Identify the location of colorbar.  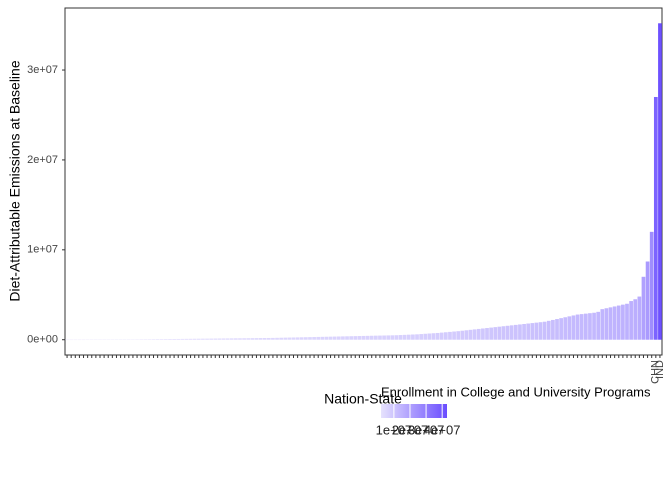
(414, 411).